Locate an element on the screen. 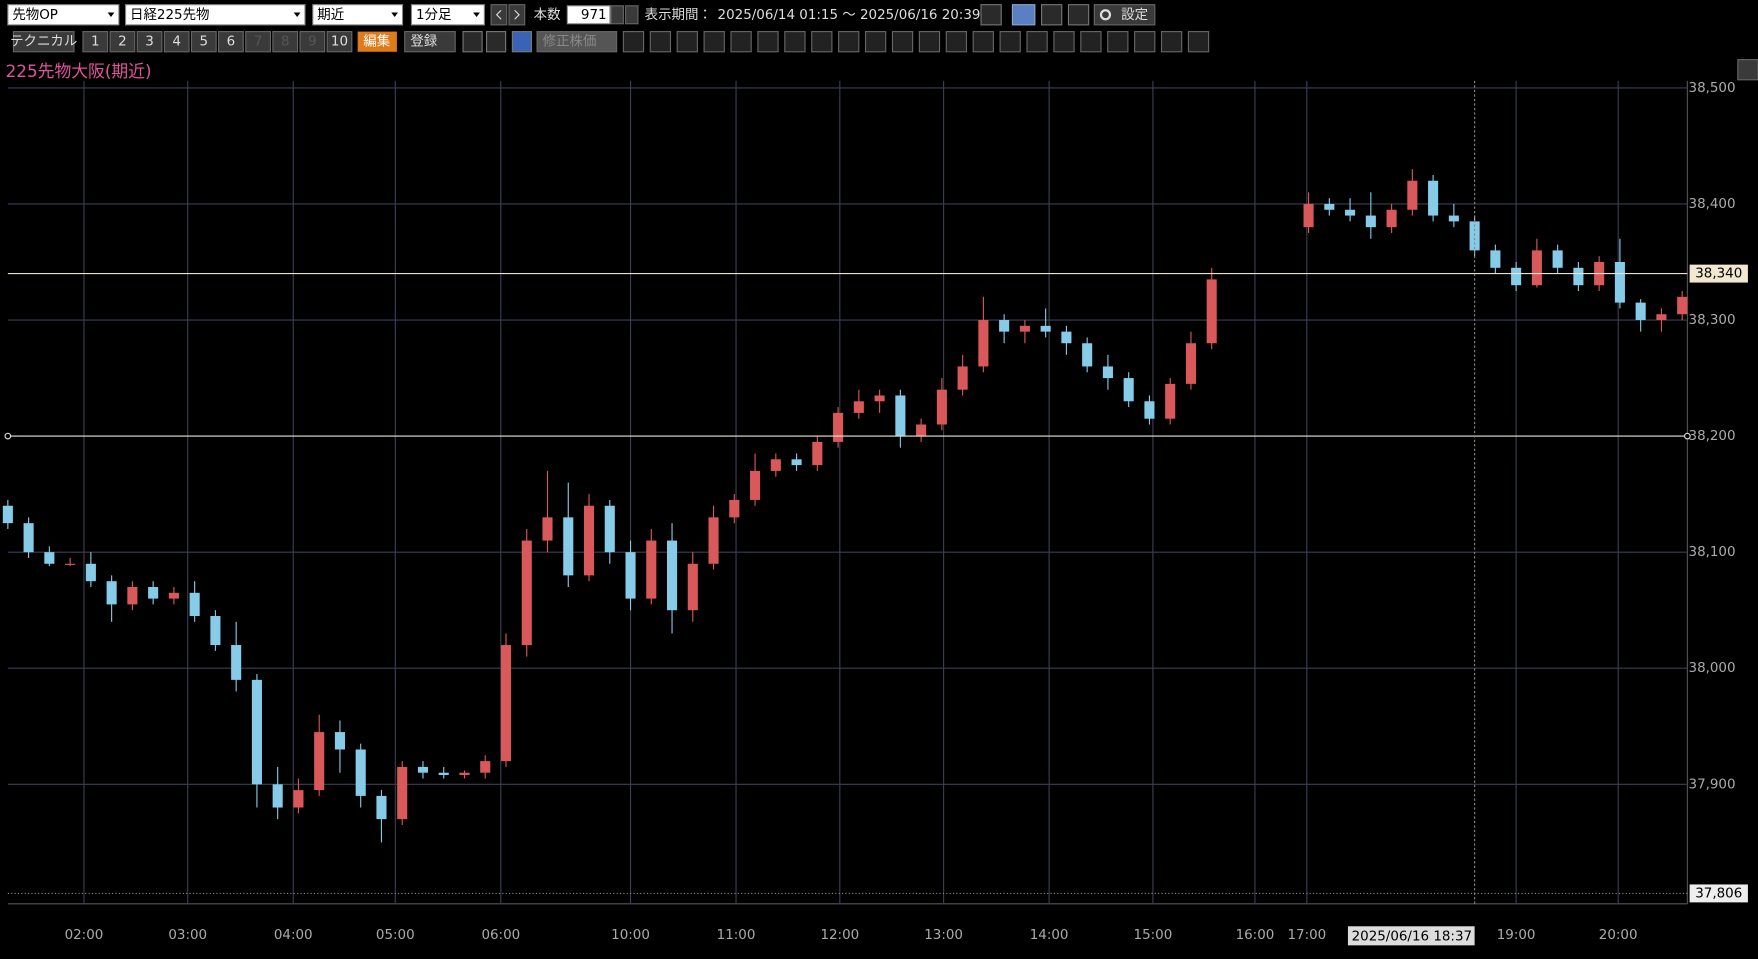 The width and height of the screenshot is (1758, 959). number-label: 5 is located at coordinates (204, 42).